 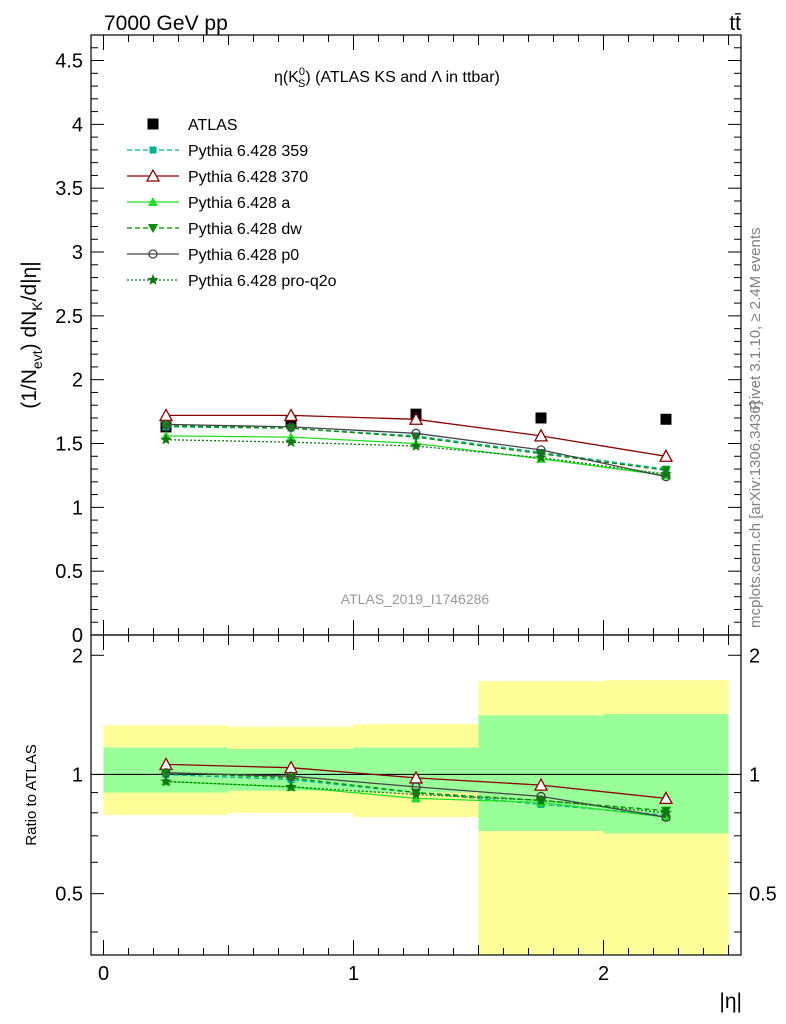 What do you see at coordinates (77, 381) in the screenshot?
I see `main-y-tick-label: 2` at bounding box center [77, 381].